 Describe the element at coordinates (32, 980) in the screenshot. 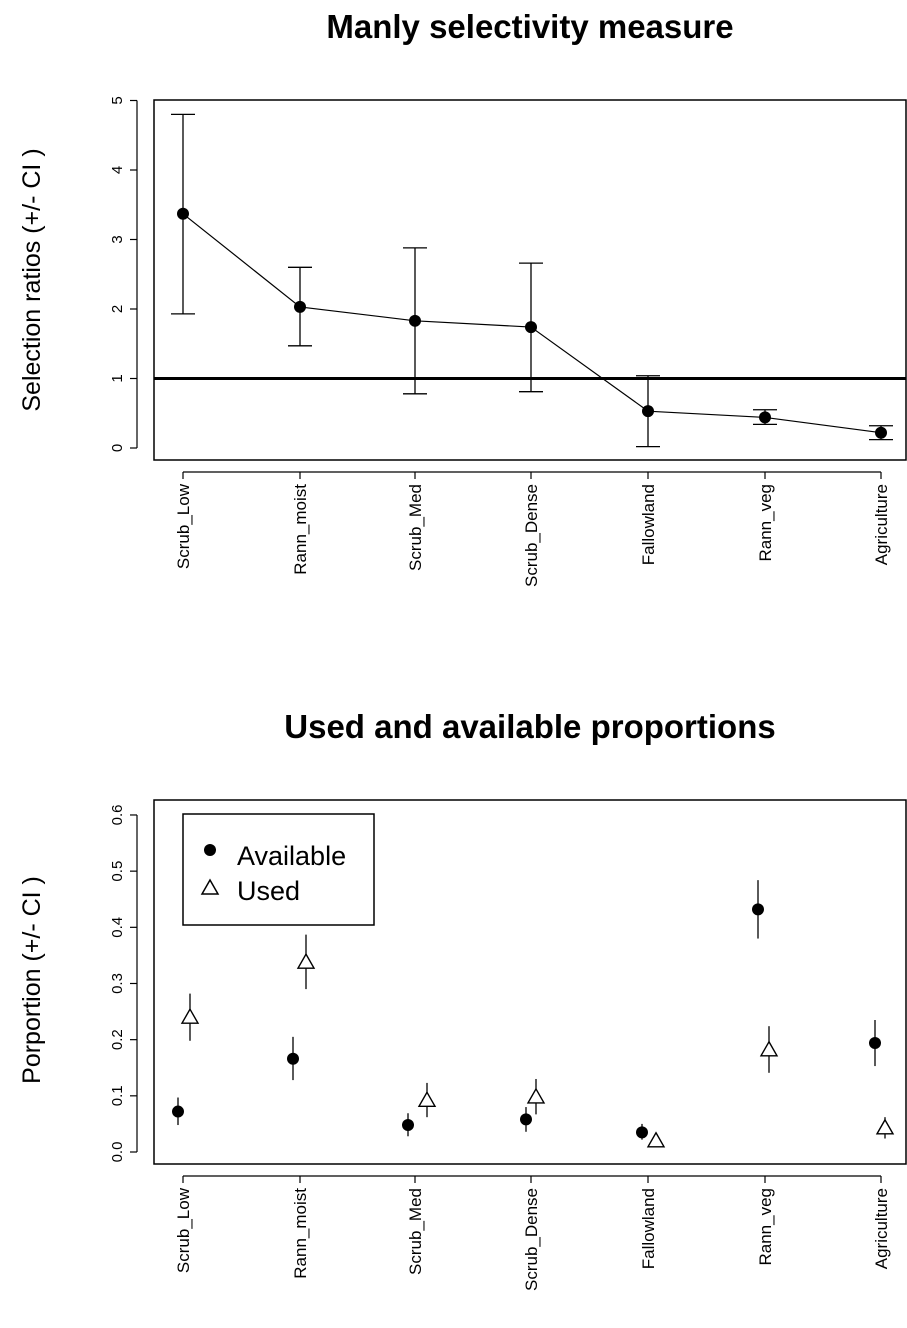

I see `chart2-y-axis-label: Porportion (+/- CI )` at that location.